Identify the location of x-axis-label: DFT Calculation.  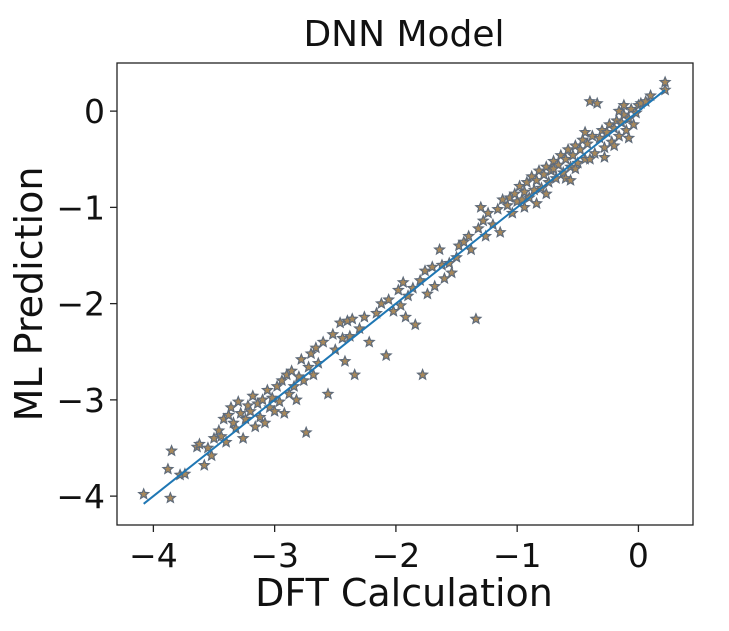
(404, 593).